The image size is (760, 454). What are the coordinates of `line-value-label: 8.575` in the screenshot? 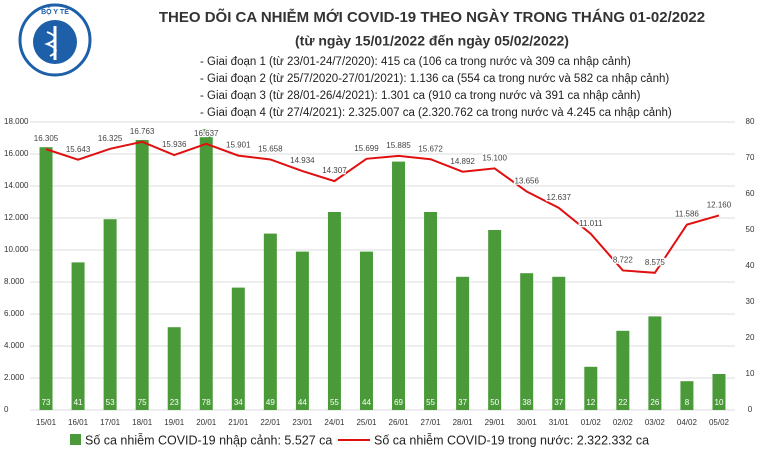 It's located at (655, 262).